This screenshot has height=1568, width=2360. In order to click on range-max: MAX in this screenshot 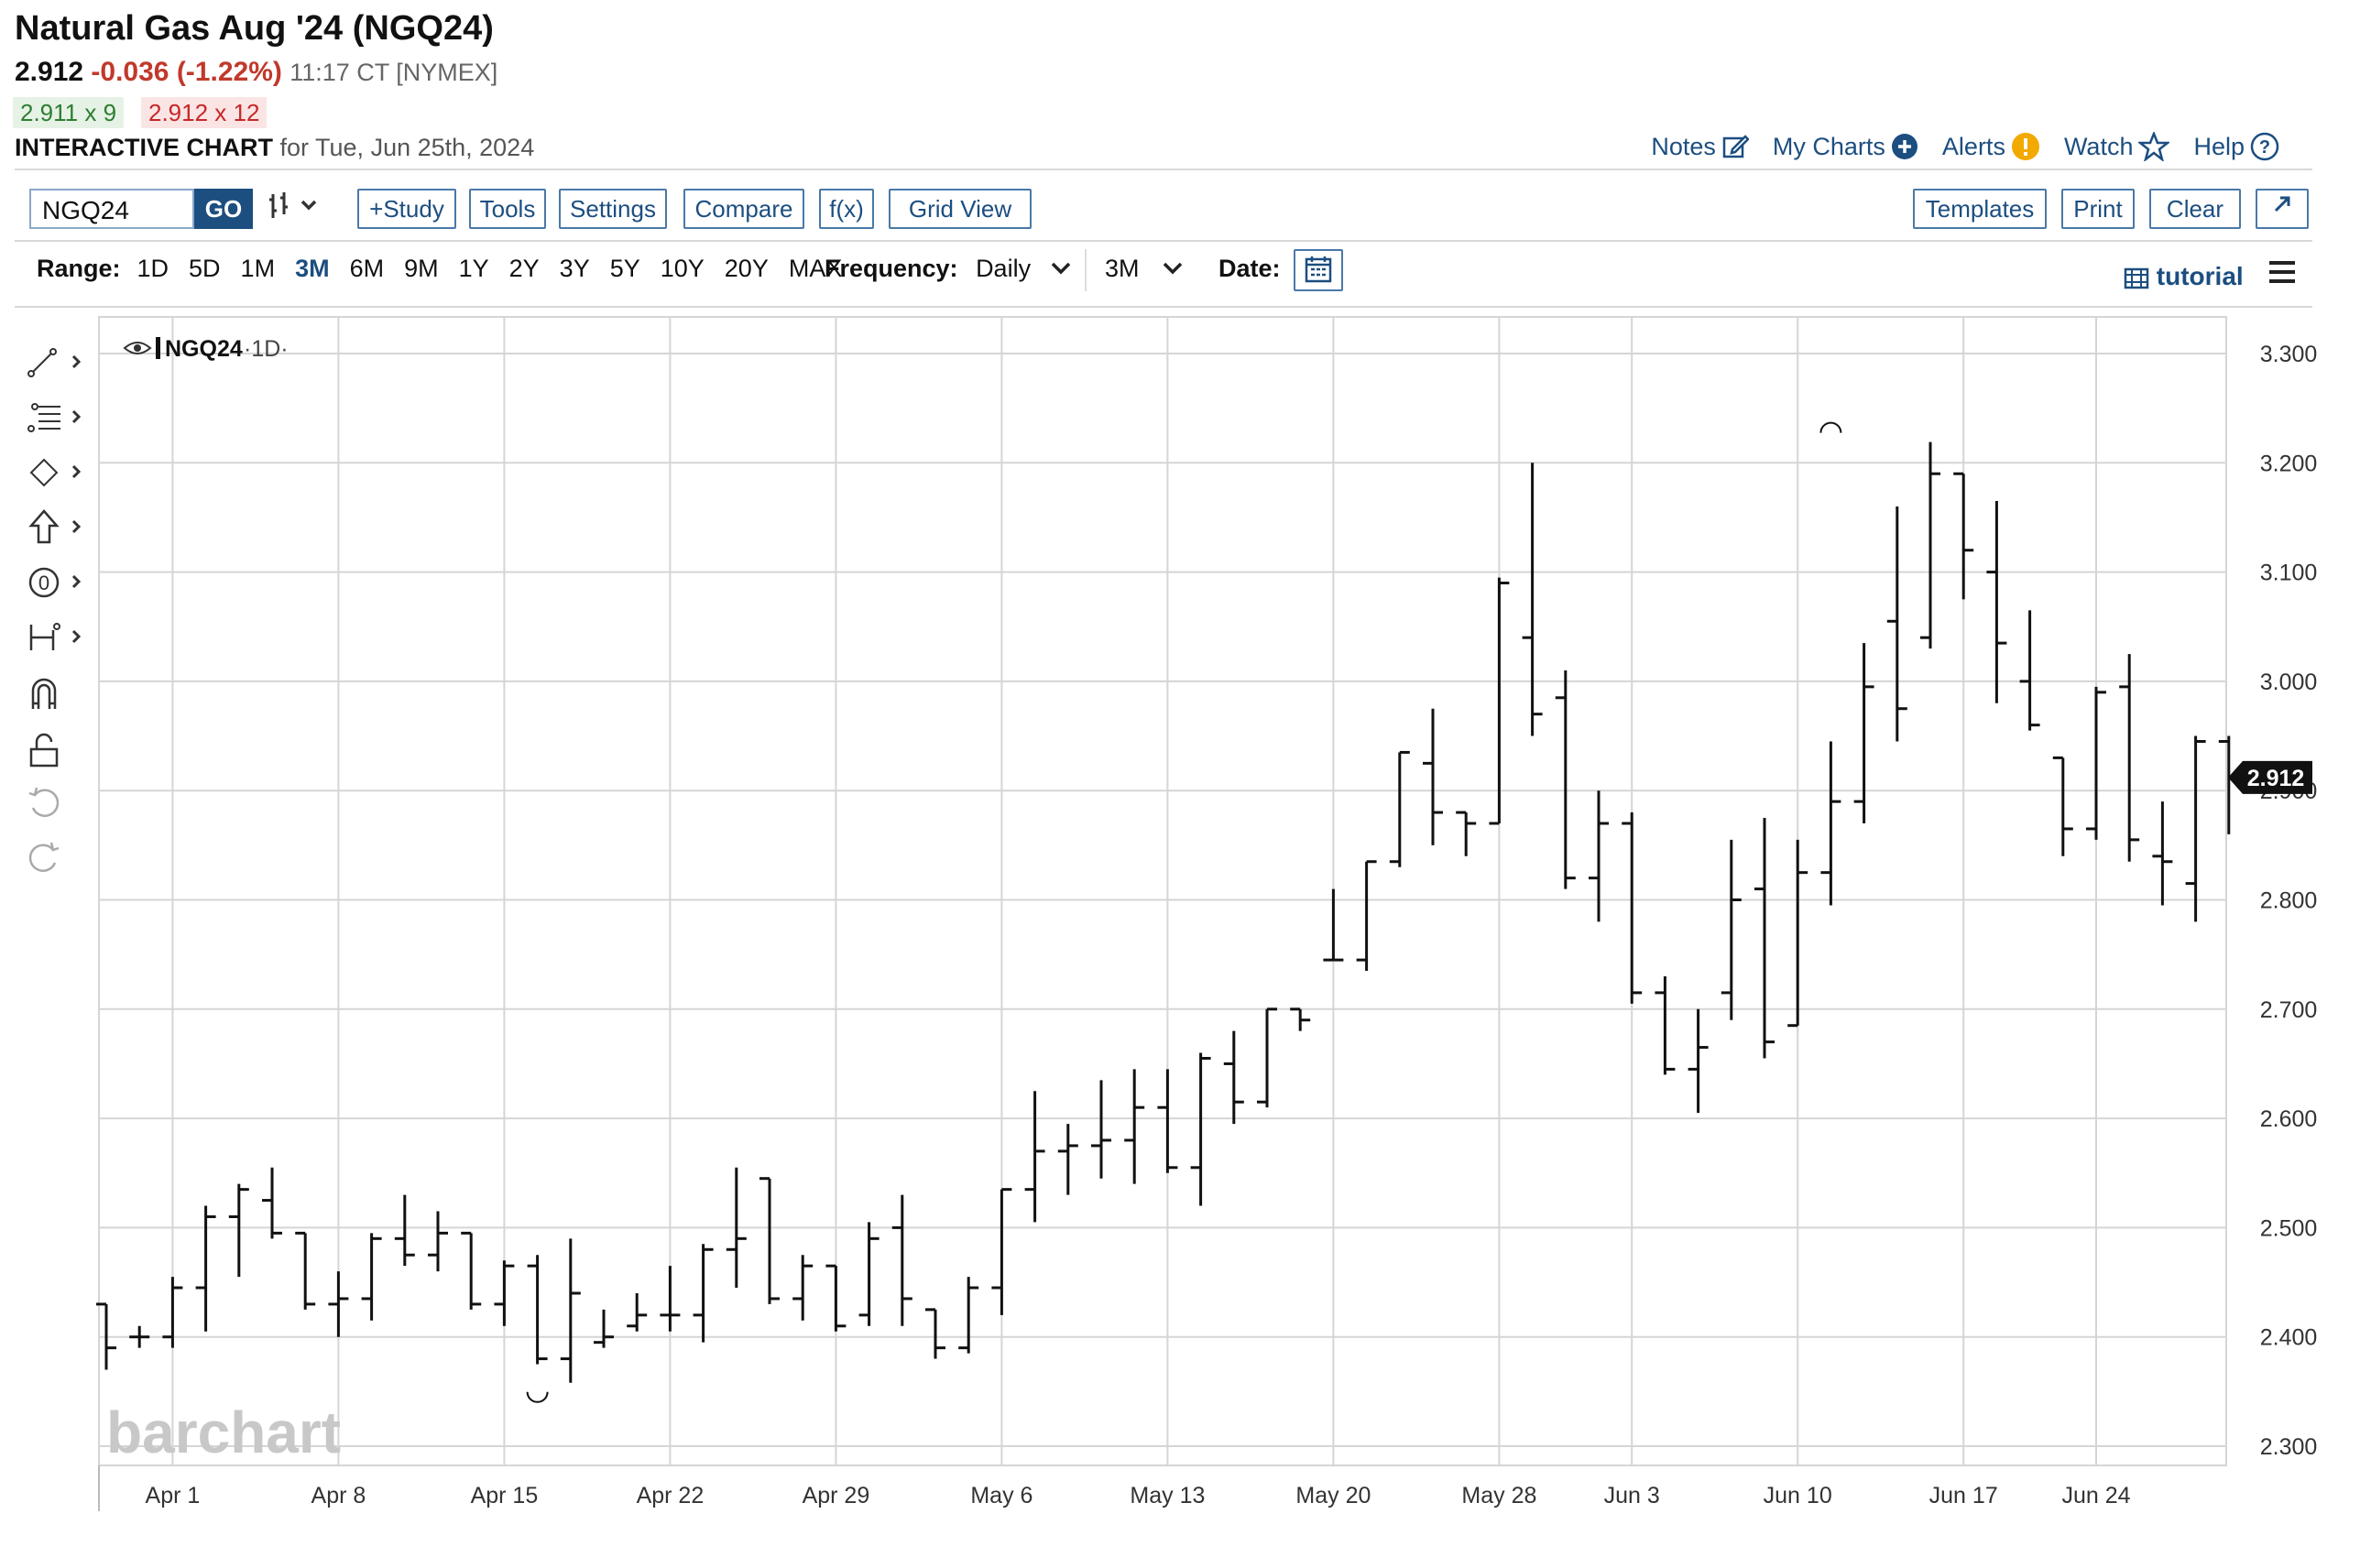, I will do `click(815, 268)`.